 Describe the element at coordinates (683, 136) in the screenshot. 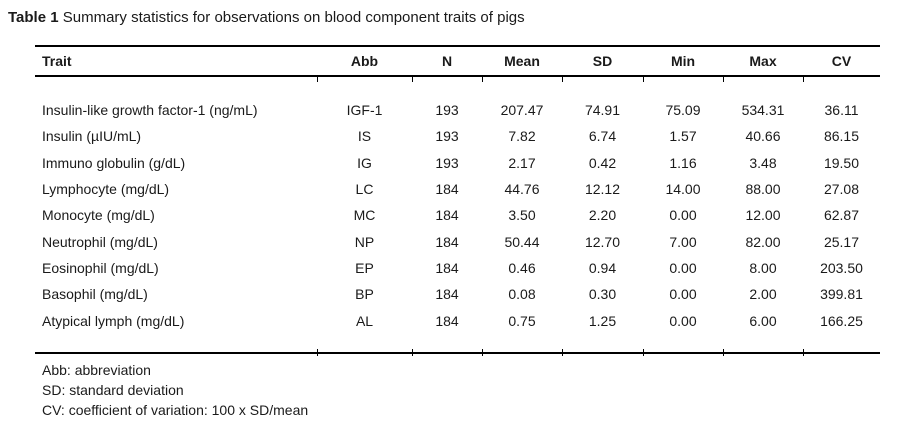

I see `value-cell: 1.57` at that location.